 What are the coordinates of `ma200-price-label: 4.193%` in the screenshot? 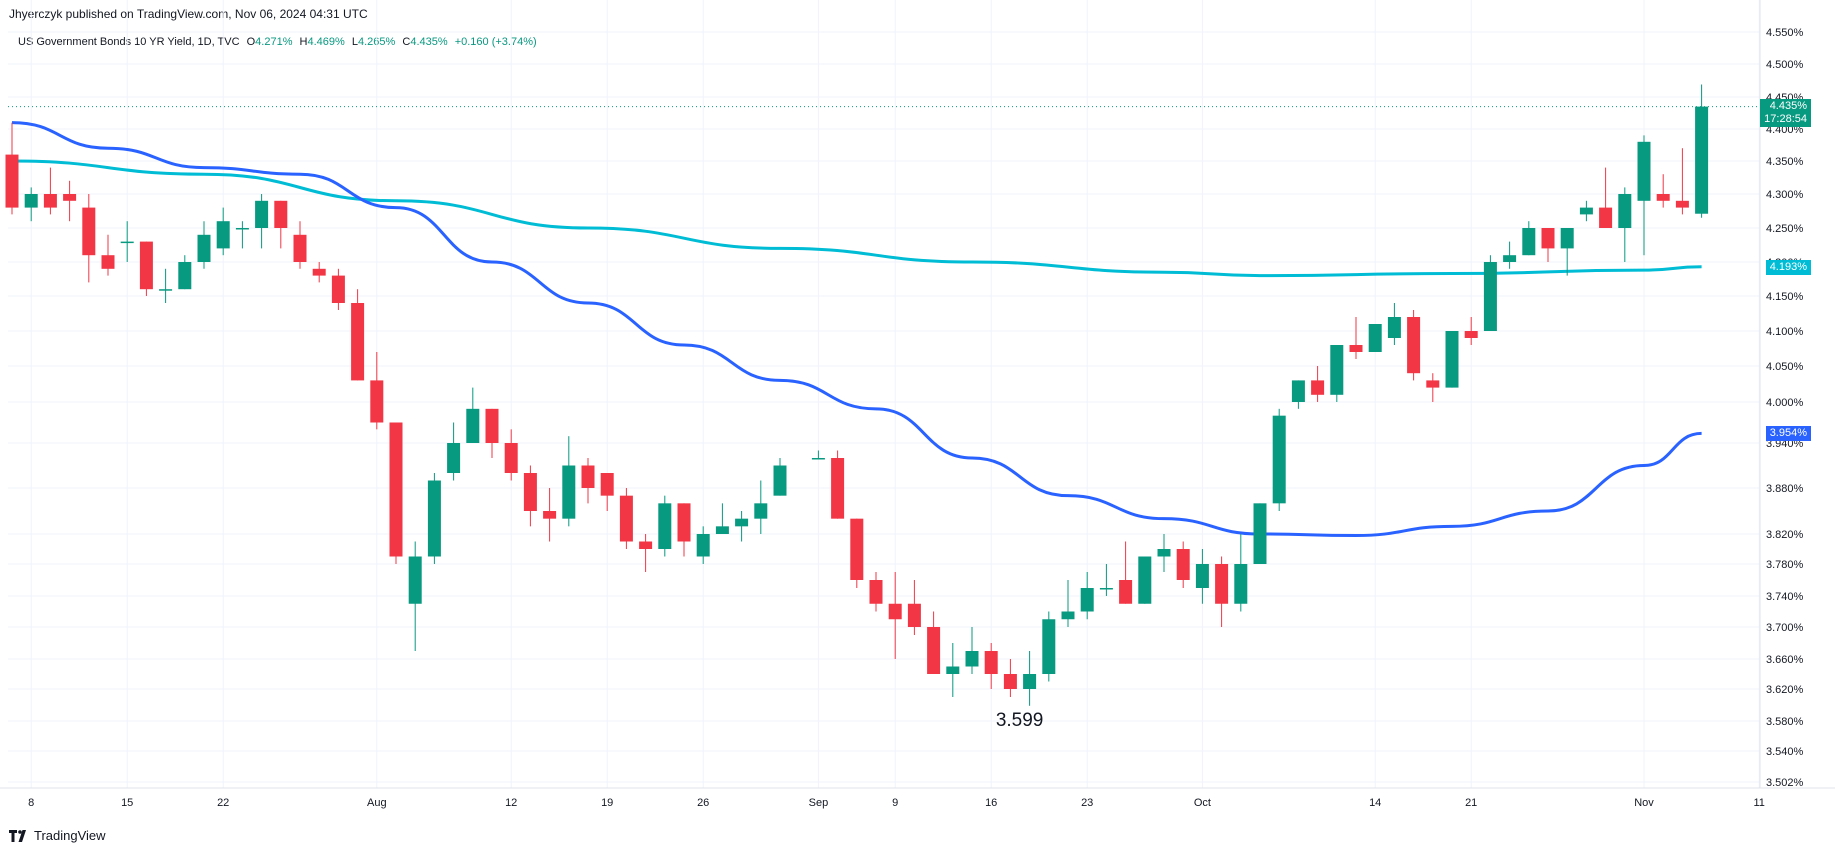 It's located at (1788, 267).